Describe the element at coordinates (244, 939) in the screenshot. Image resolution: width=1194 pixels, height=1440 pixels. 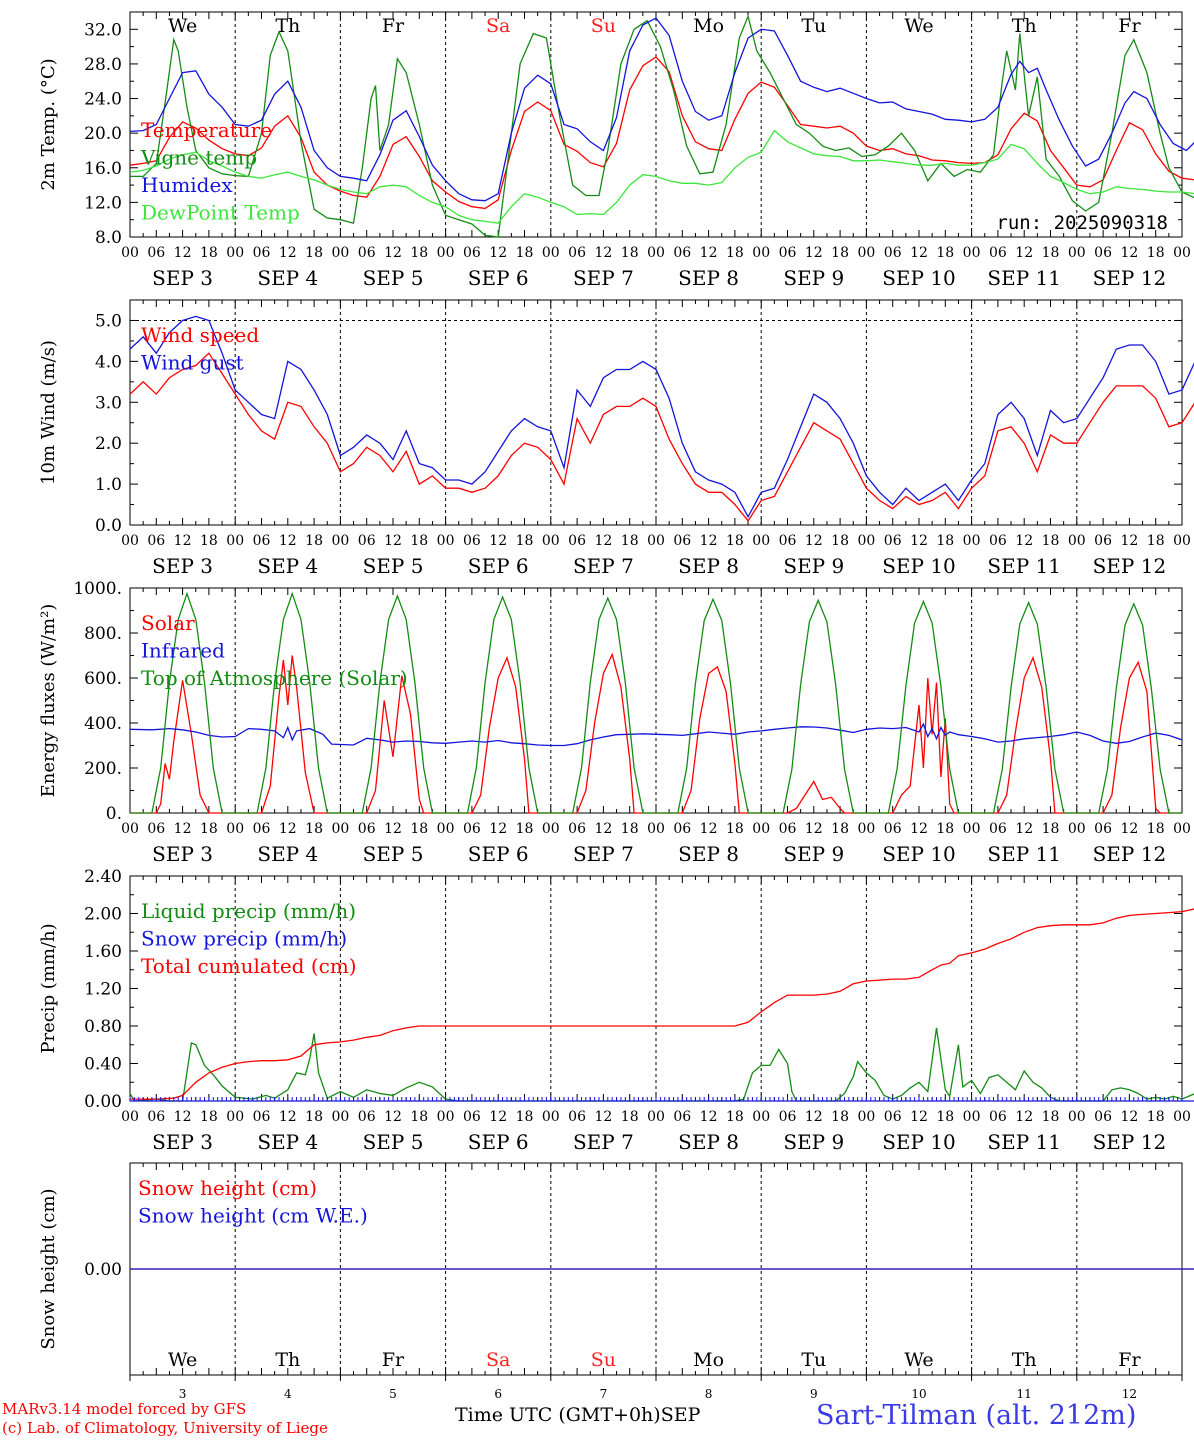
I see `legend-entry: Snow precip (mm/h)` at that location.